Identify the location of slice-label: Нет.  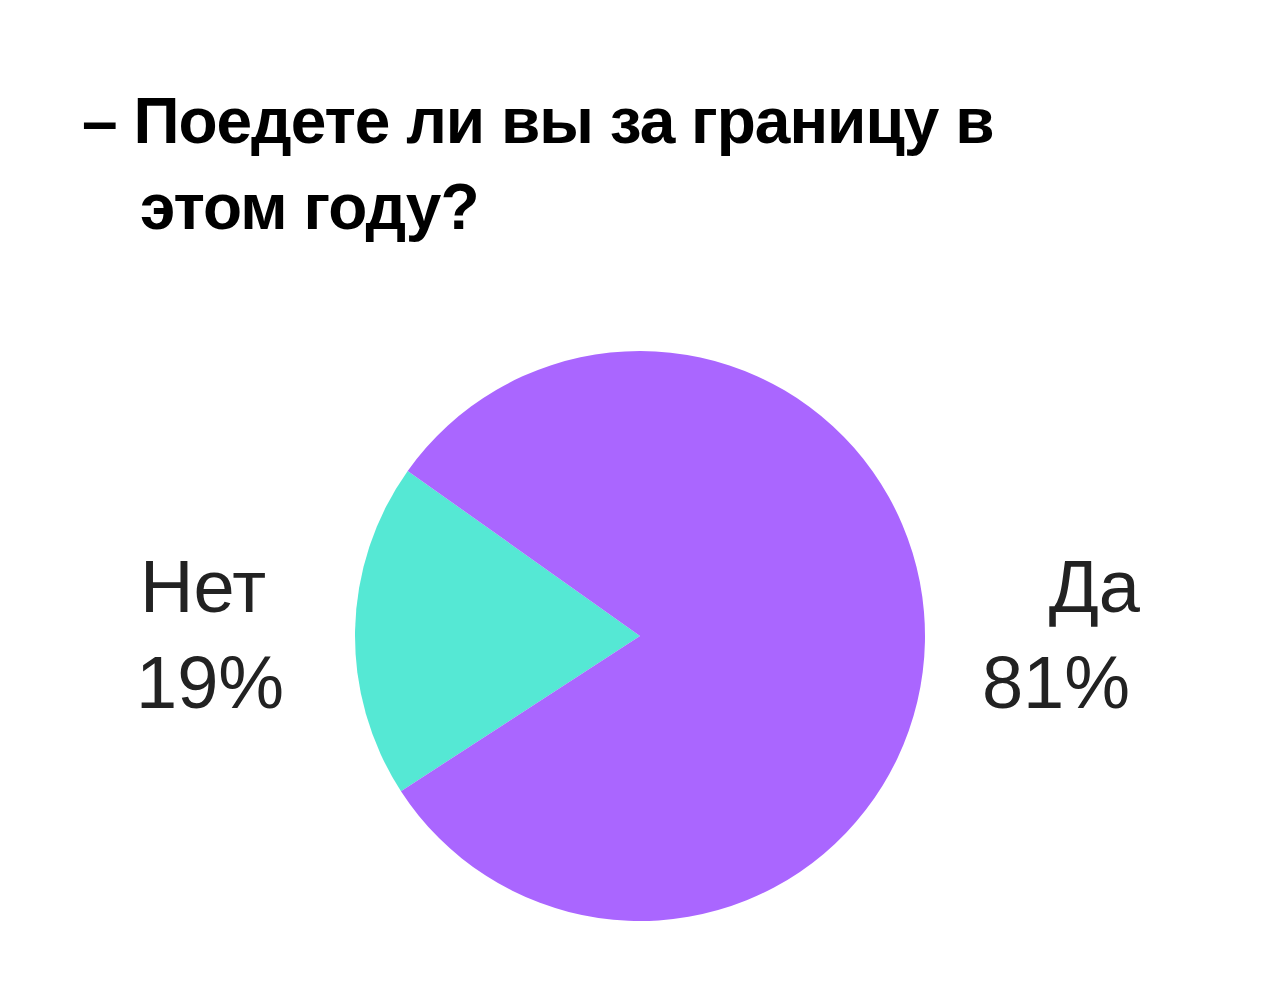
(203, 586).